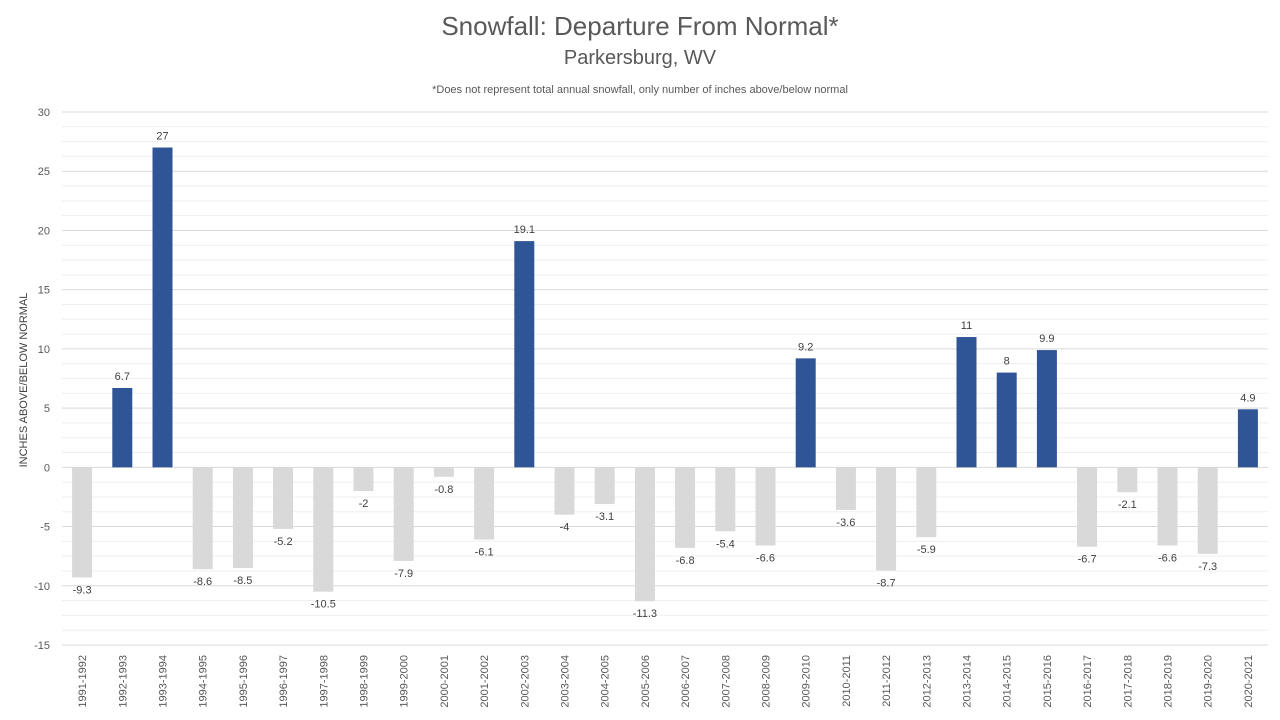  What do you see at coordinates (44, 231) in the screenshot?
I see `y-tick-label: 20` at bounding box center [44, 231].